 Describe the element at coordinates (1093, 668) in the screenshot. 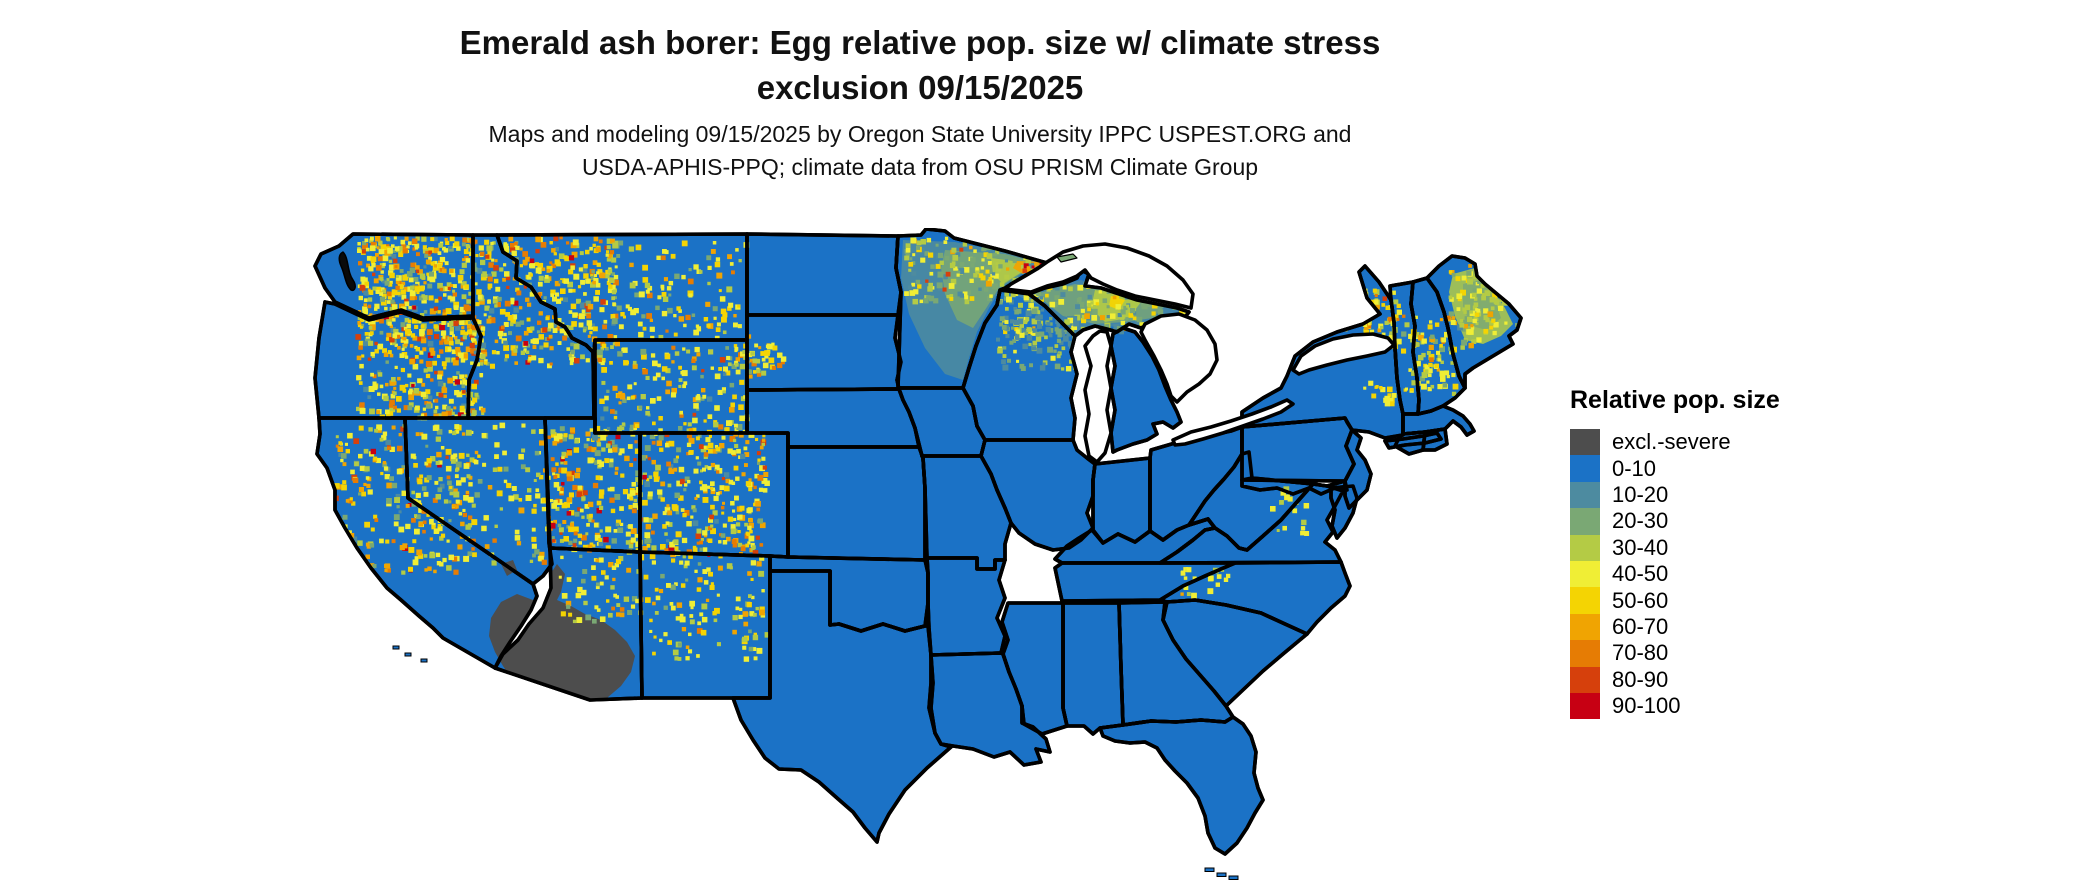

I see `state-al` at that location.